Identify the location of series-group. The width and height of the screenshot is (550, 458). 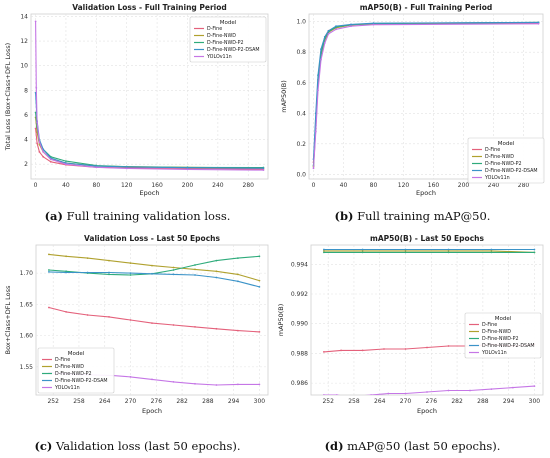
(154, 319).